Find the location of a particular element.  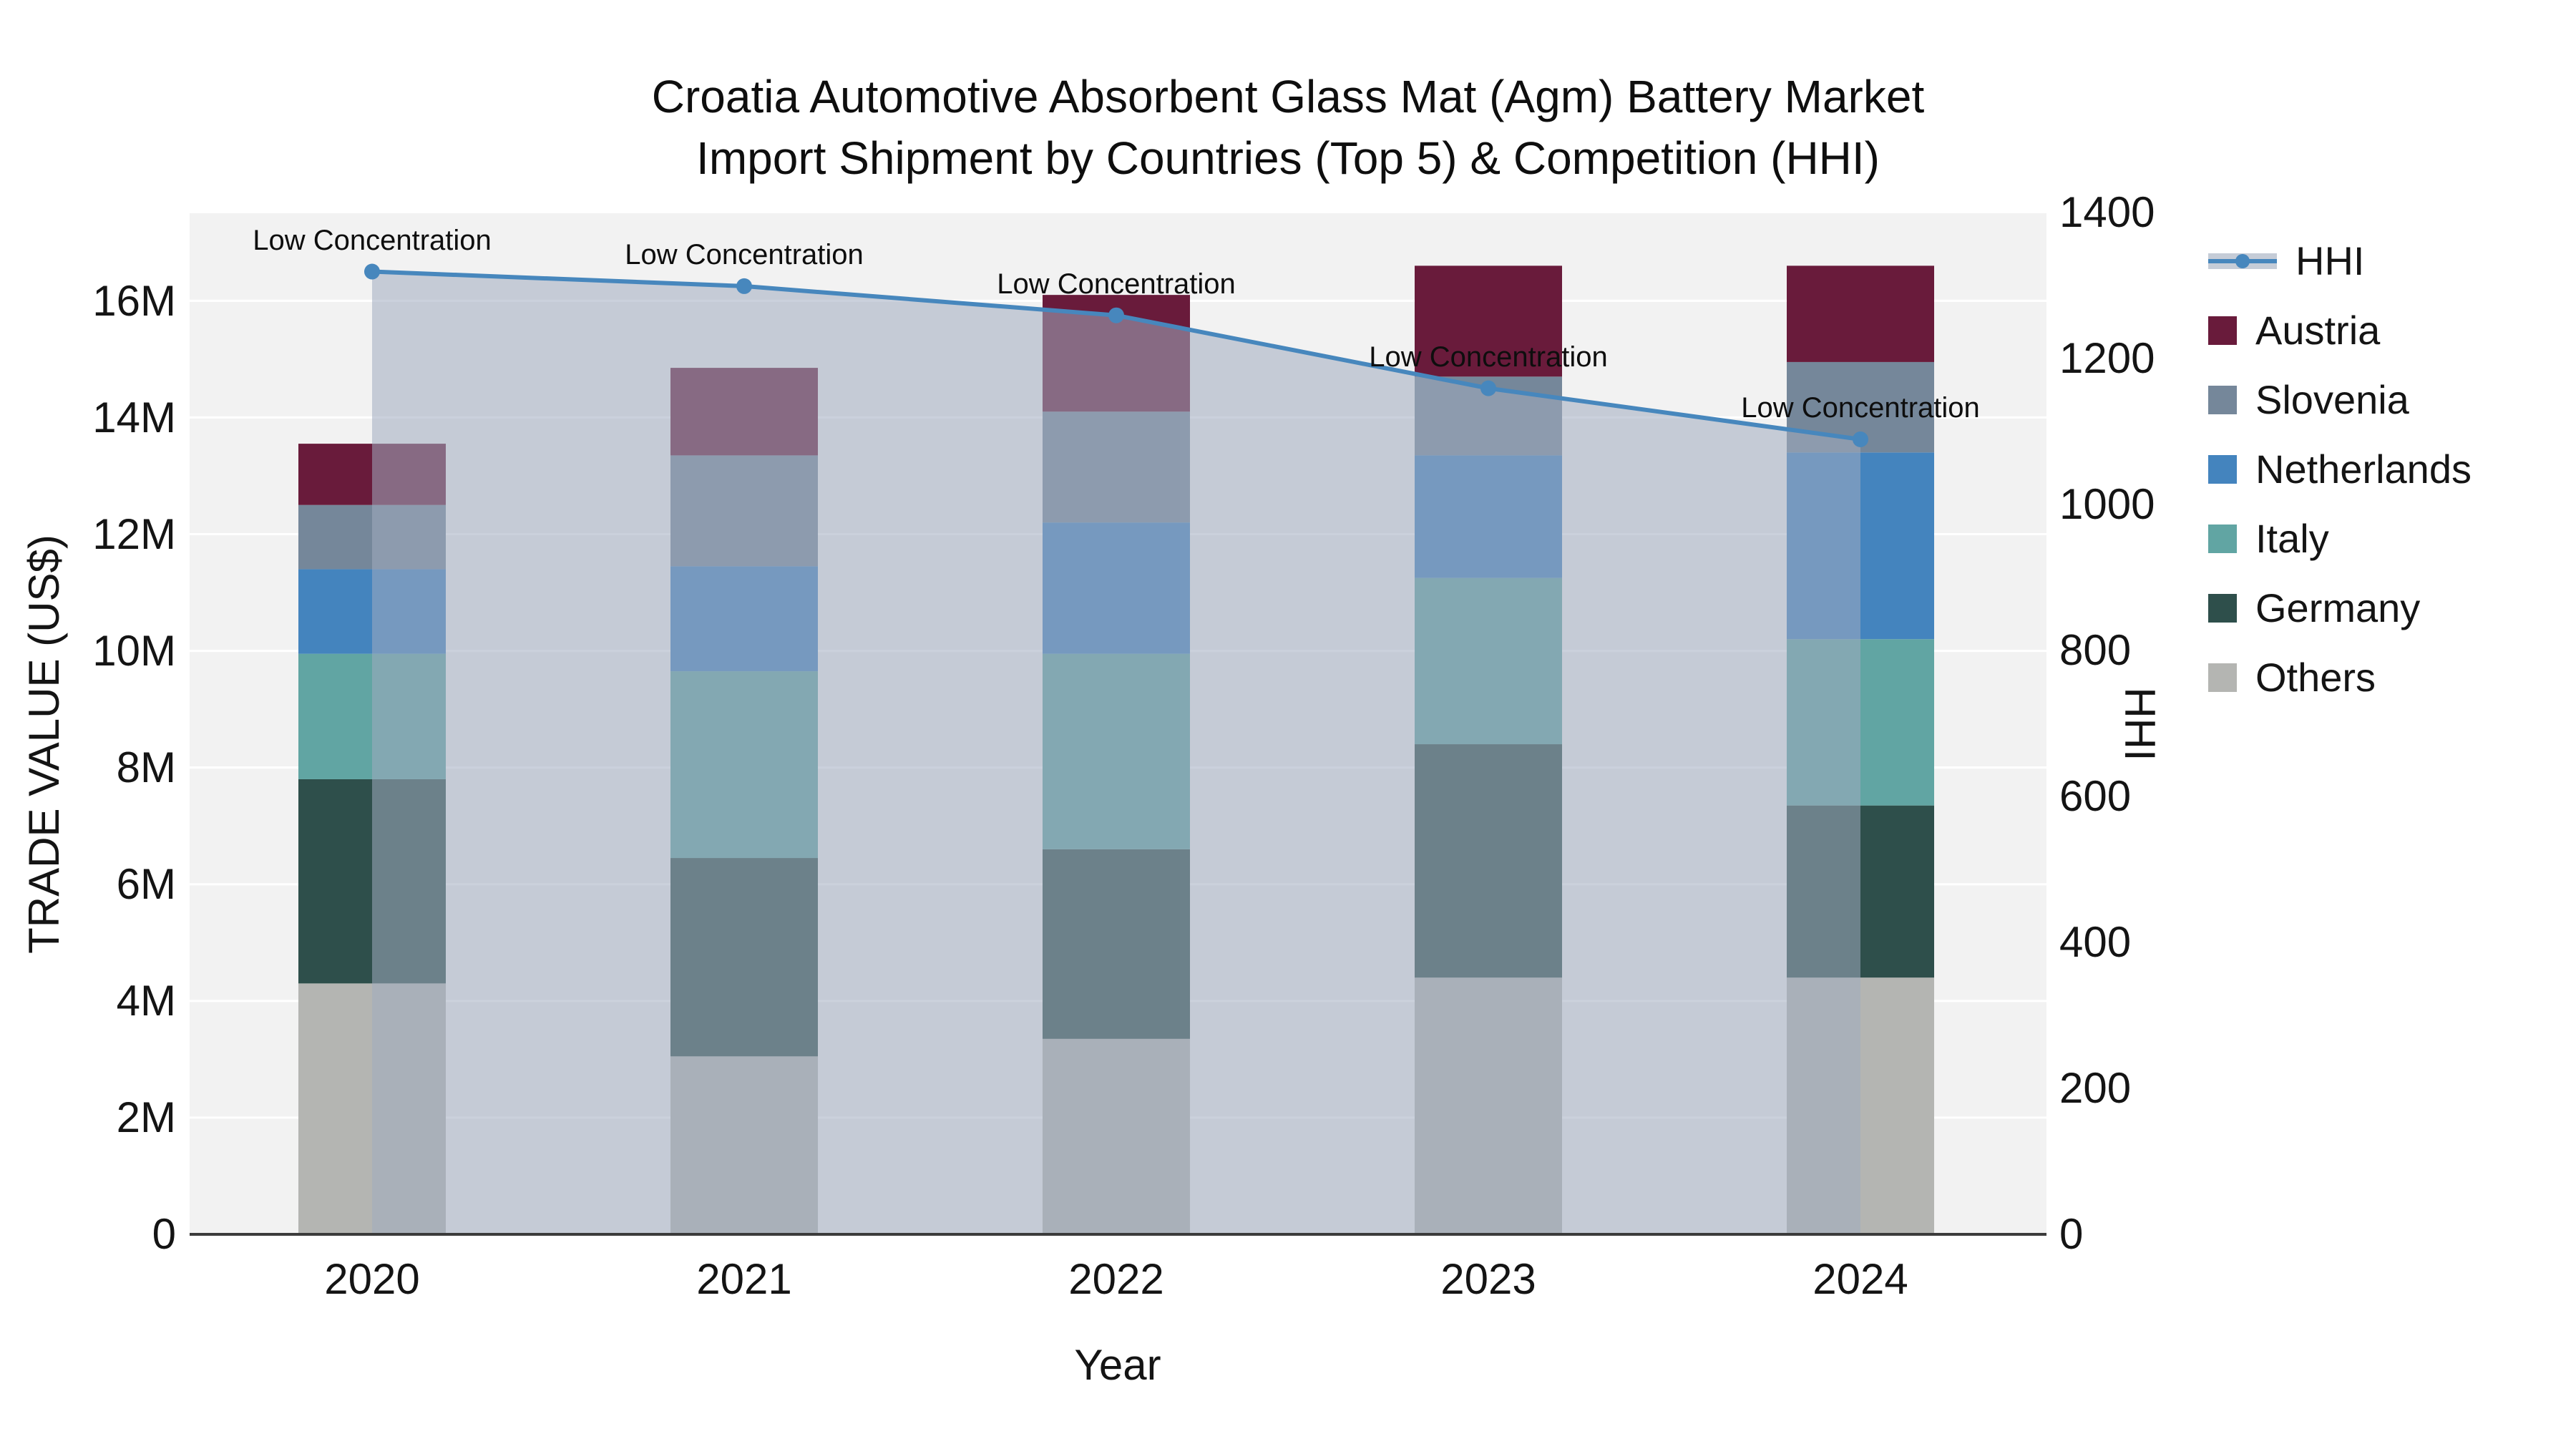

legend-item-netherlands: Netherlands is located at coordinates (2340, 469).